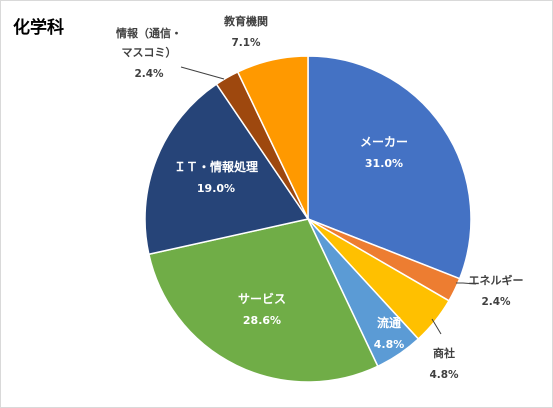  I want to click on slice-label: マスコミ）, so click(149, 52).